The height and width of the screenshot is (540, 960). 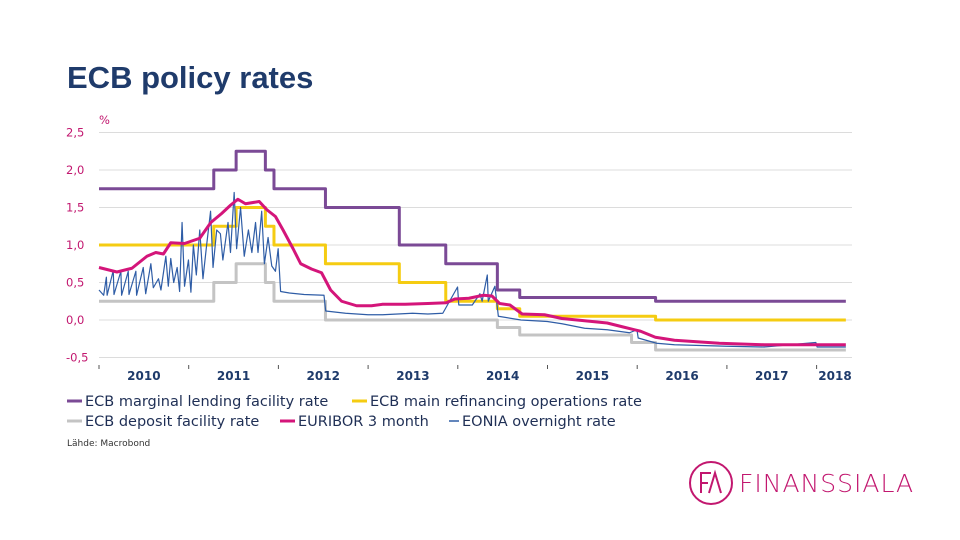 I want to click on y-tick-label: 0,0, so click(x=75, y=320).